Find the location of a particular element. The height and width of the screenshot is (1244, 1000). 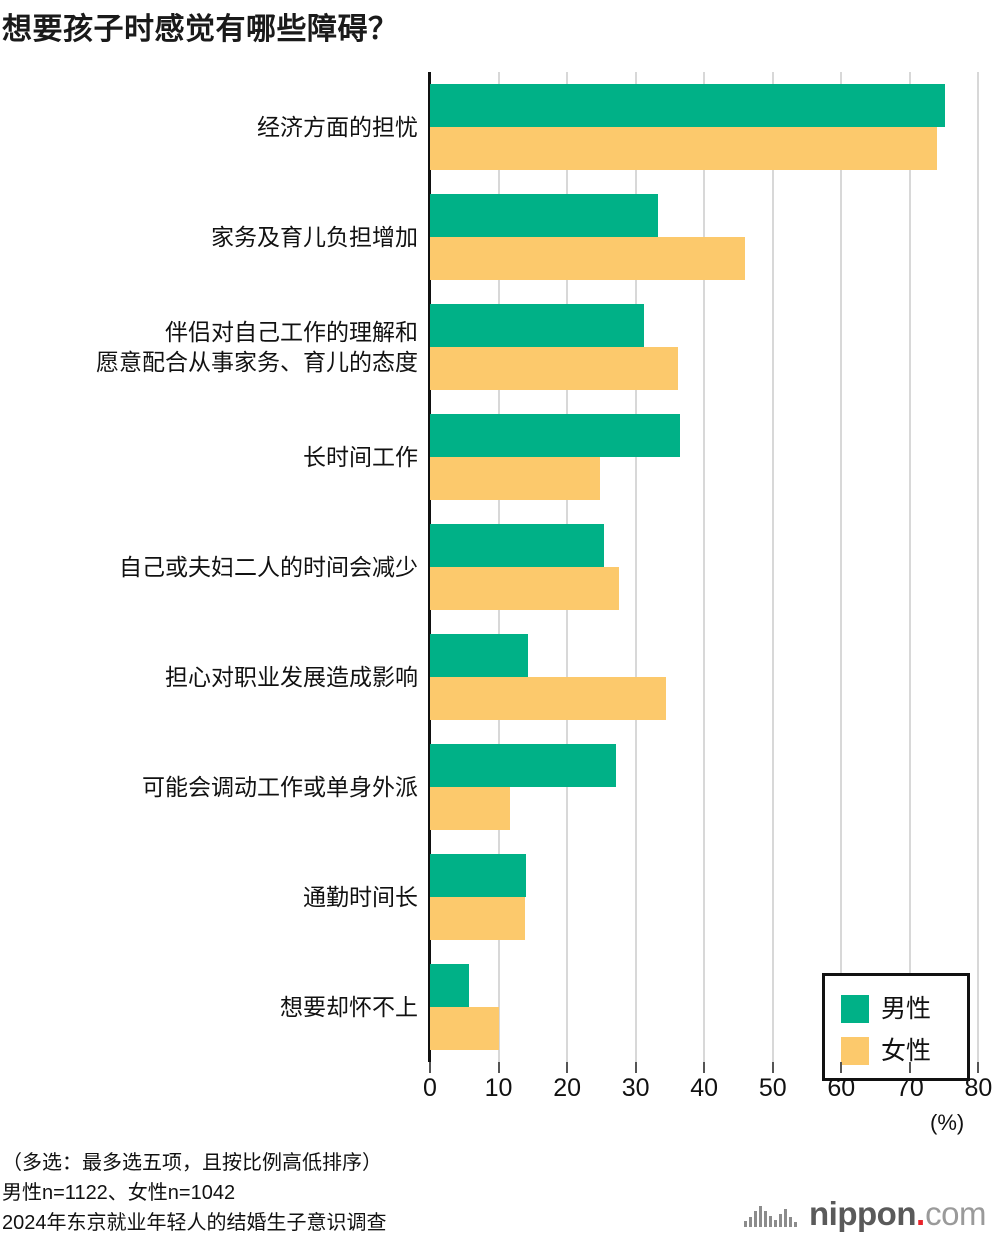

nippon-com-logo: nippon . com is located at coordinates (865, 1213).